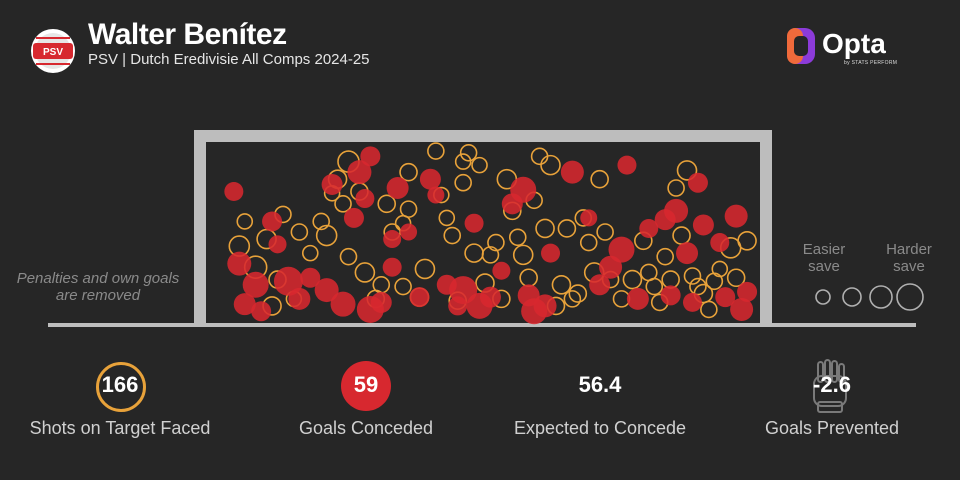  Describe the element at coordinates (823, 297) in the screenshot. I see `legend-size-circle` at that location.